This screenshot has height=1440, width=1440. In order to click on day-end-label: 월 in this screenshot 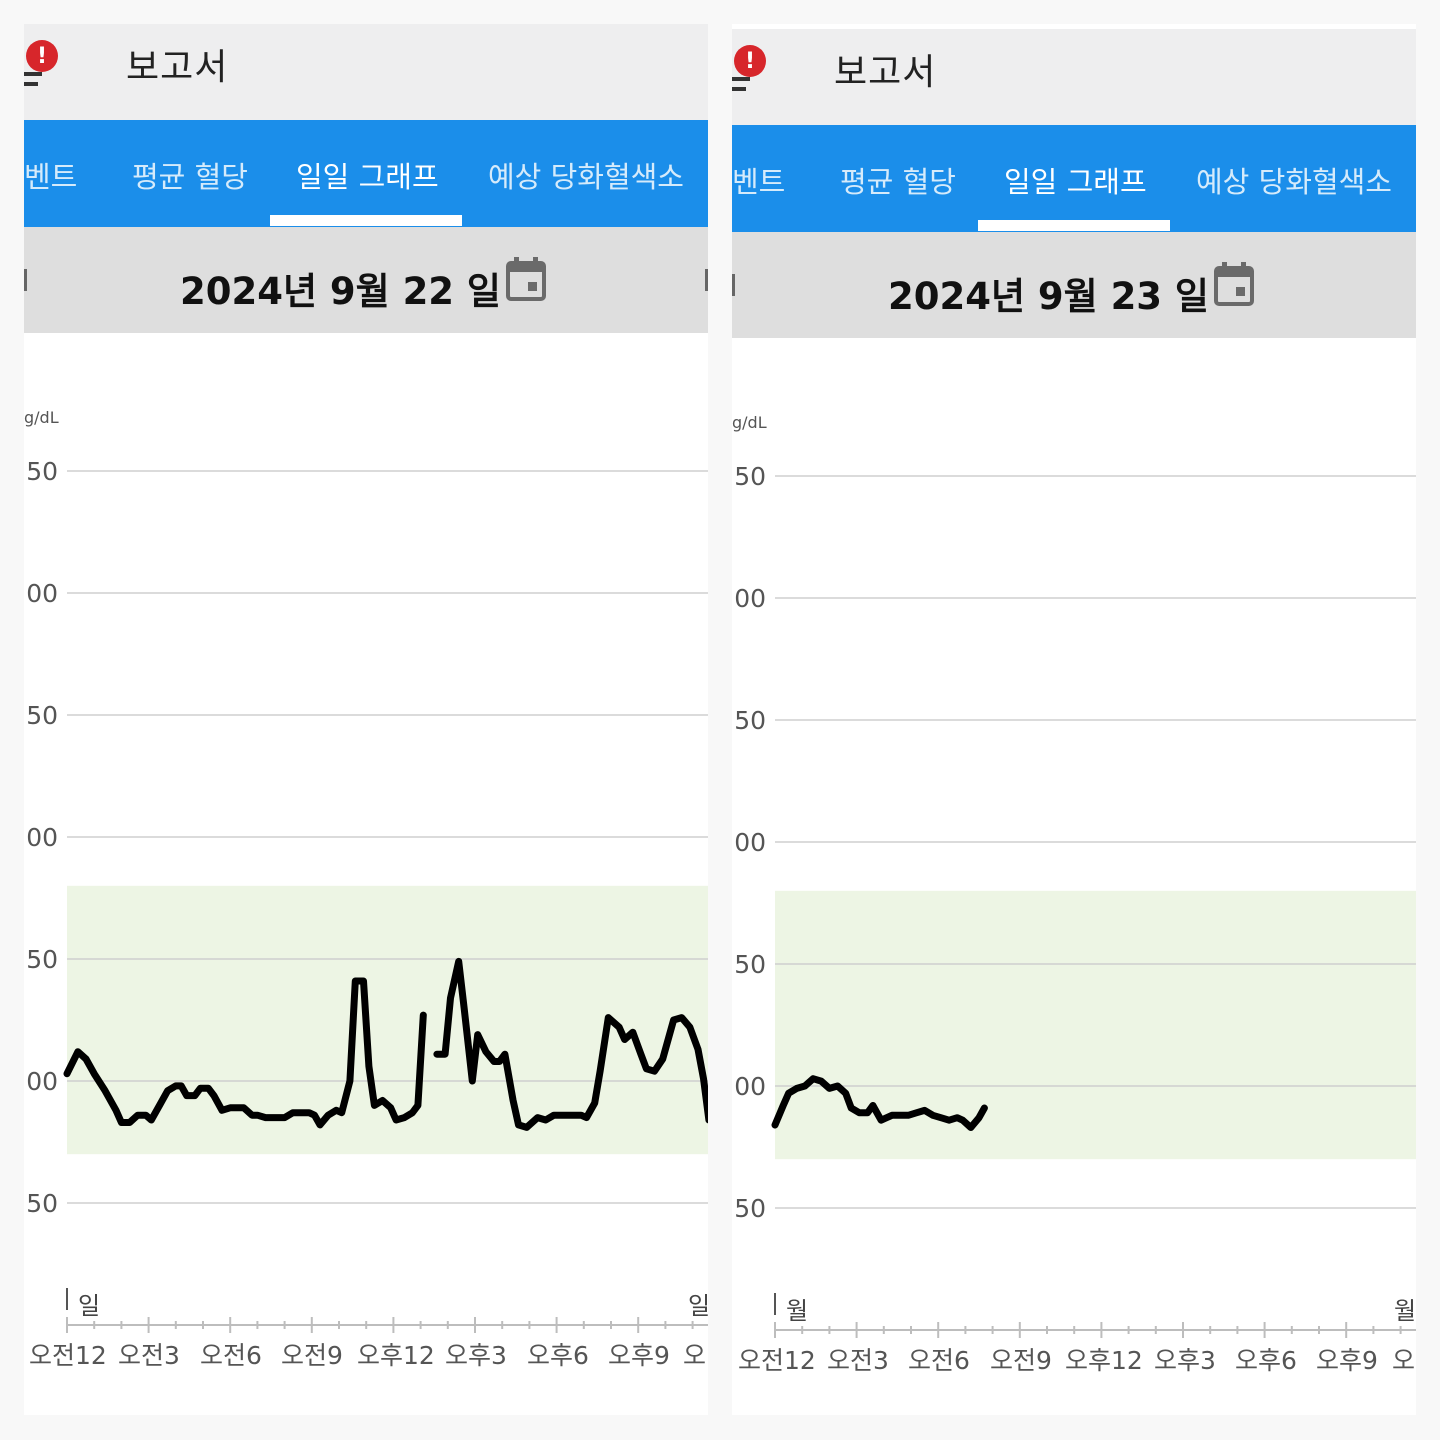, I will do `click(1405, 1311)`.